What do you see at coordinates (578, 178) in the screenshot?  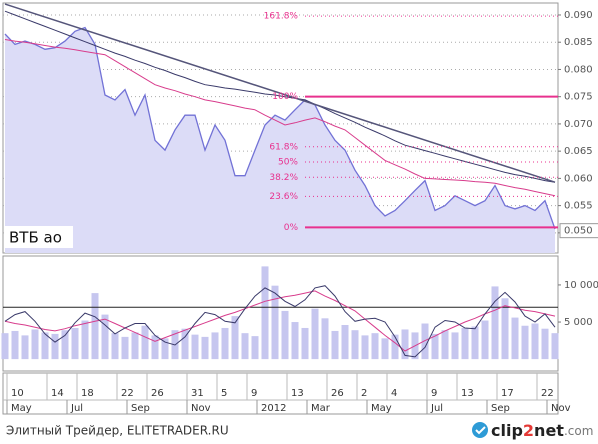 I see `y-tick-label: 0.060` at bounding box center [578, 178].